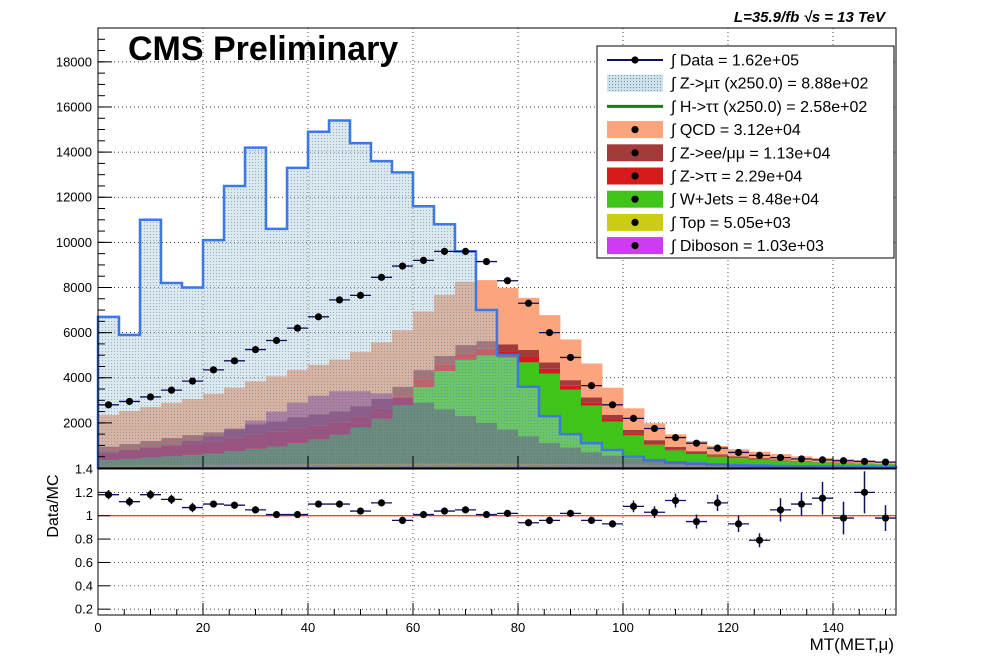 The image size is (996, 672). I want to click on ratio-y-tick-label: 0.6, so click(84, 562).